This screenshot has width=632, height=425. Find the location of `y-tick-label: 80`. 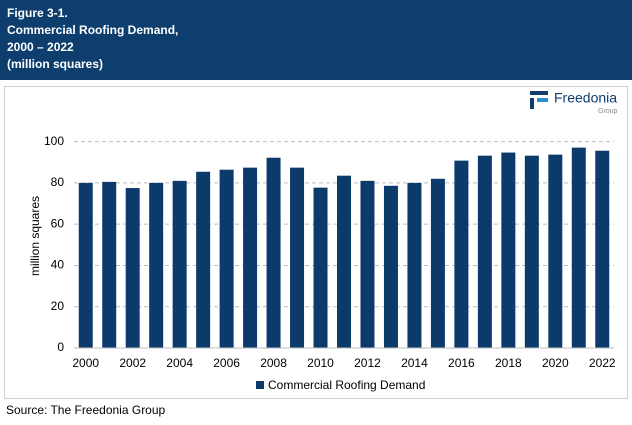

y-tick-label: 80 is located at coordinates (58, 182).